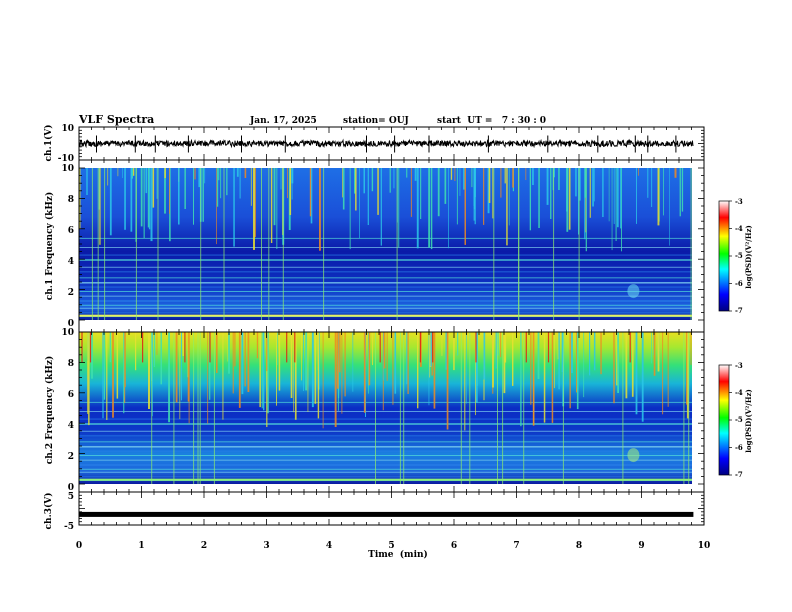  What do you see at coordinates (374, 511) in the screenshot?
I see `ch3-waveform-panel: 5 -5 ch.3(V)` at bounding box center [374, 511].